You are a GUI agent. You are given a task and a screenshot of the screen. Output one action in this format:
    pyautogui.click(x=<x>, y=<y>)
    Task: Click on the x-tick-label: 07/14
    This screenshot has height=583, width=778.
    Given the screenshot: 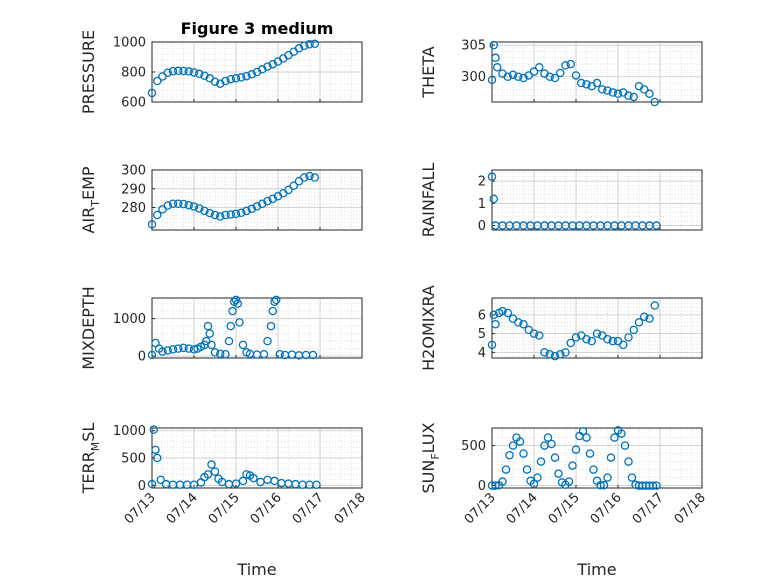 What is the action you would take?
    pyautogui.click(x=182, y=508)
    